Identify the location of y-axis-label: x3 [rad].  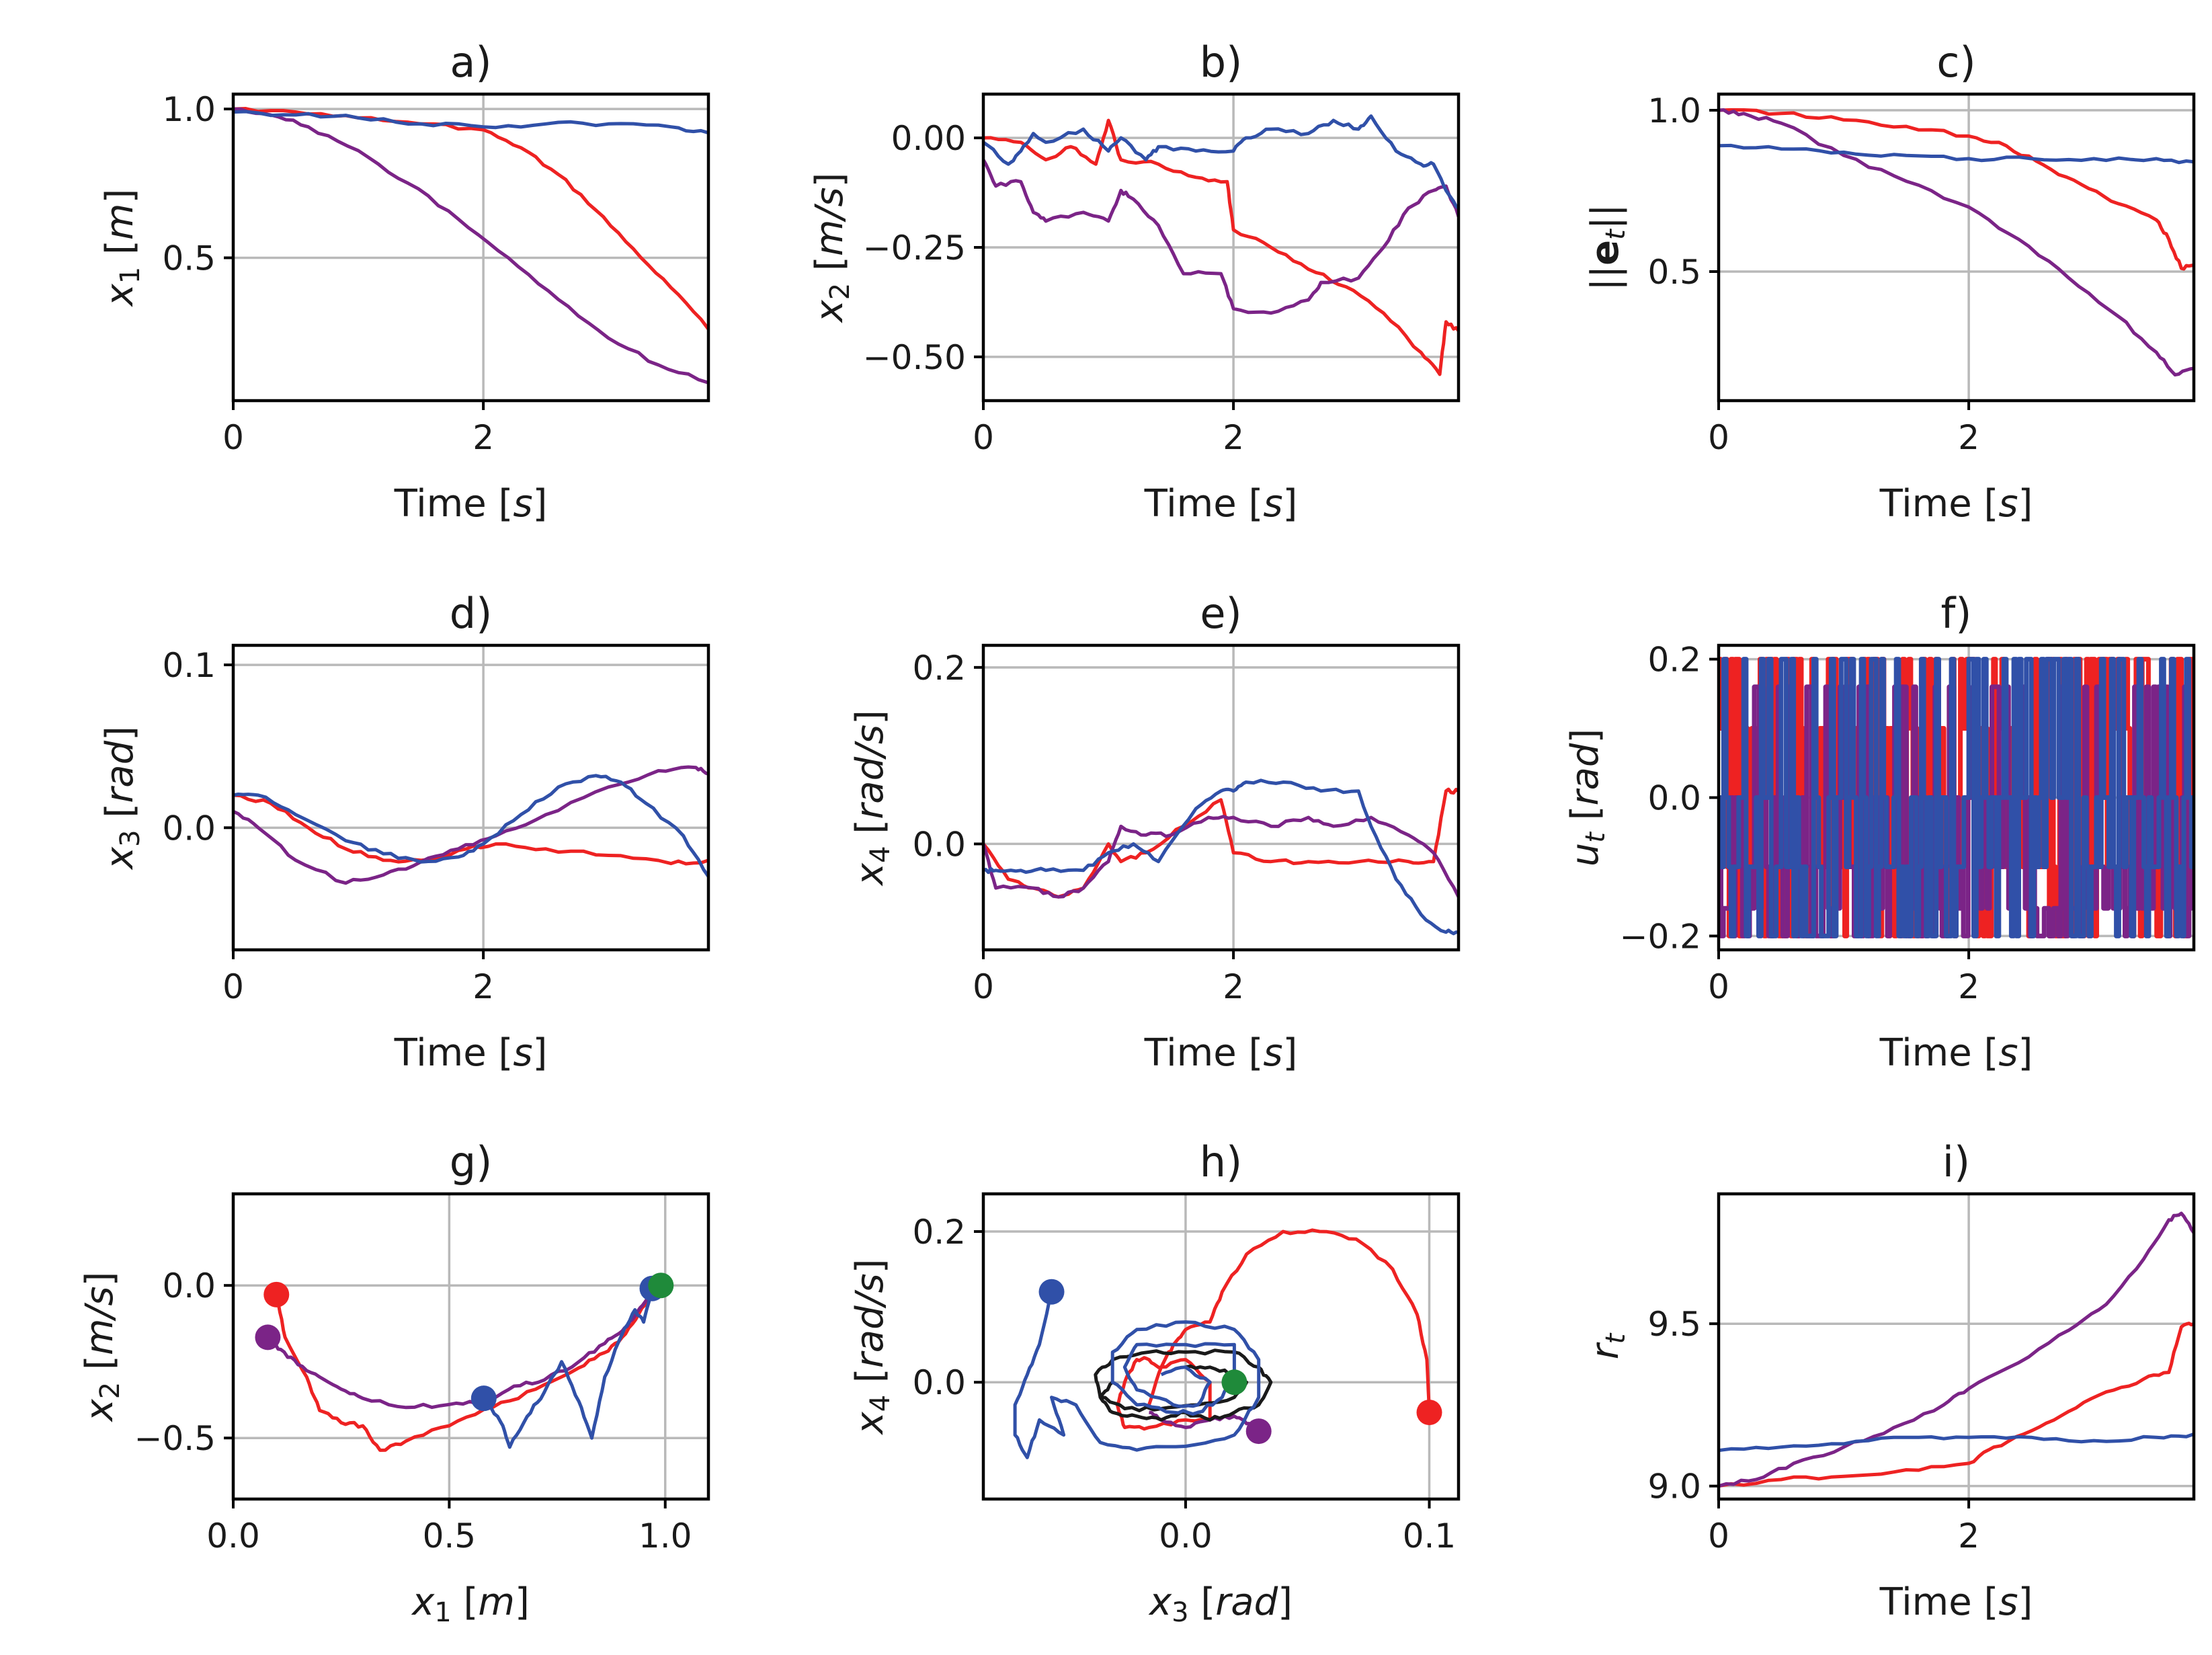
(122, 798).